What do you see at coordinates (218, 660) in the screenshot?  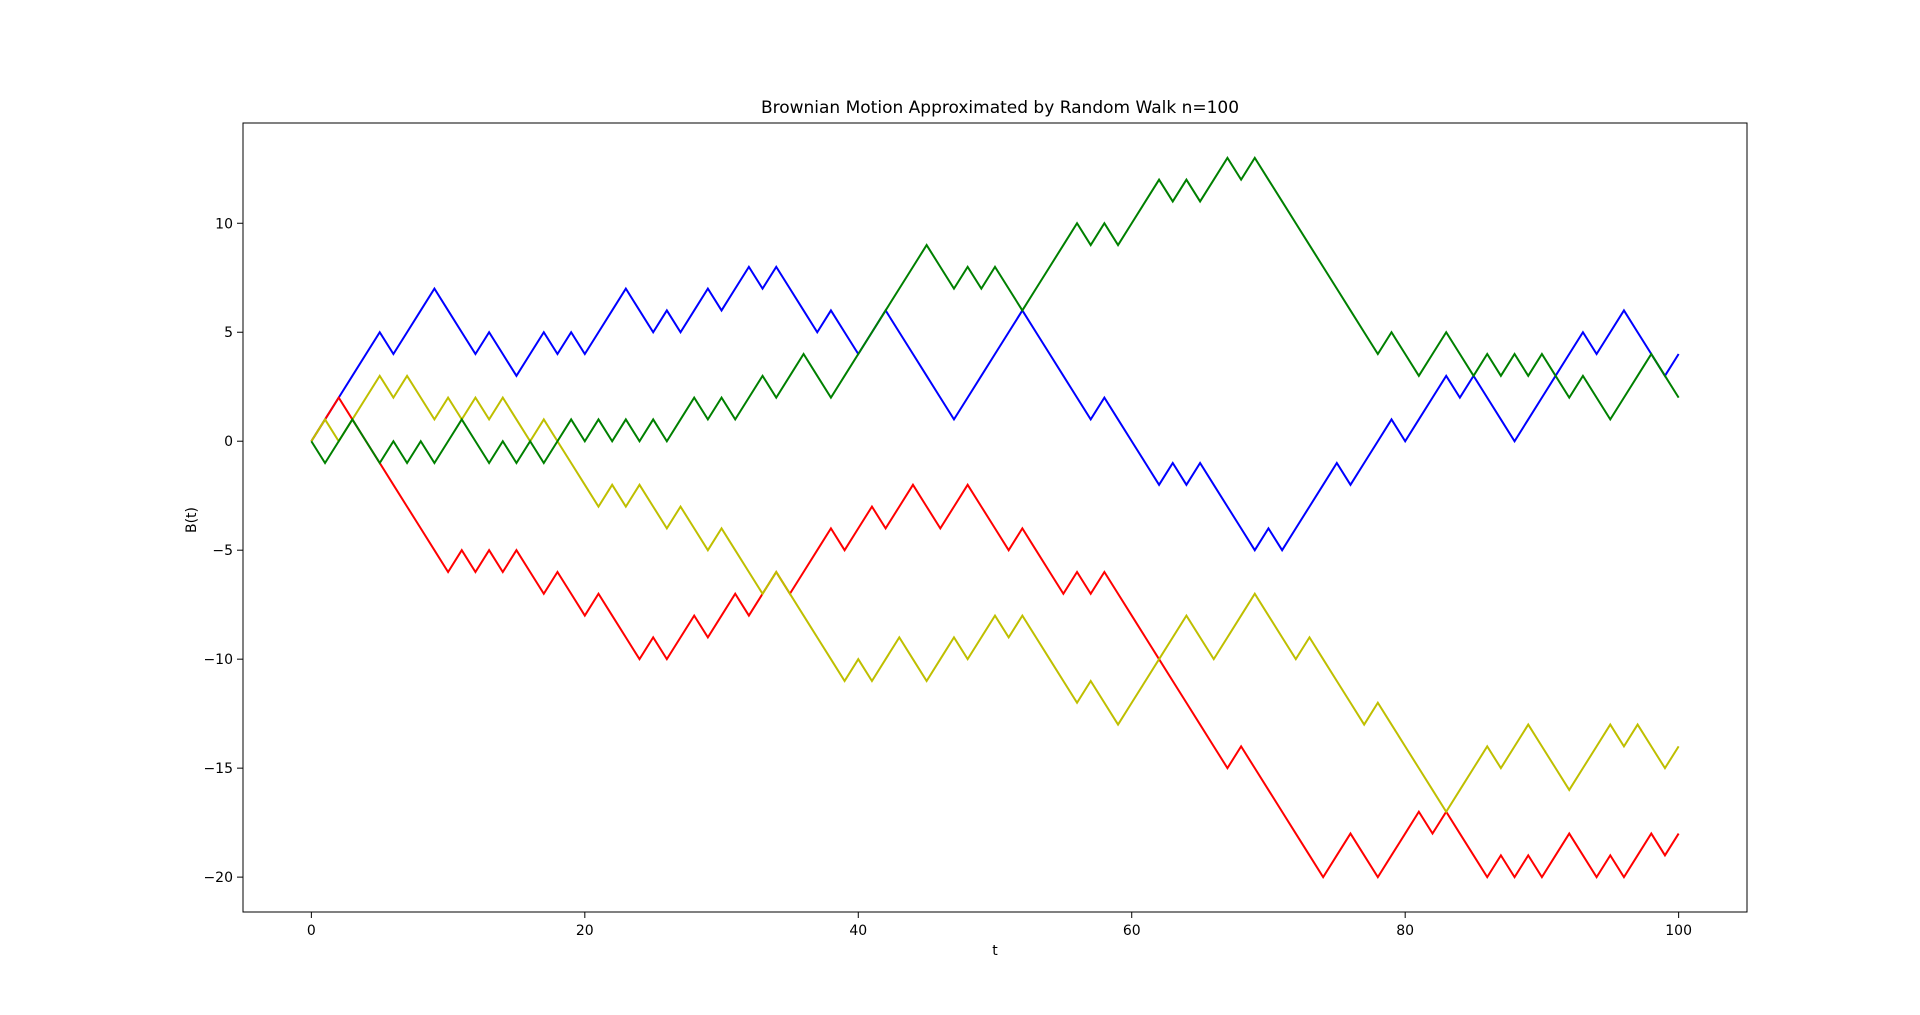 I see `y-tick-label: −10` at bounding box center [218, 660].